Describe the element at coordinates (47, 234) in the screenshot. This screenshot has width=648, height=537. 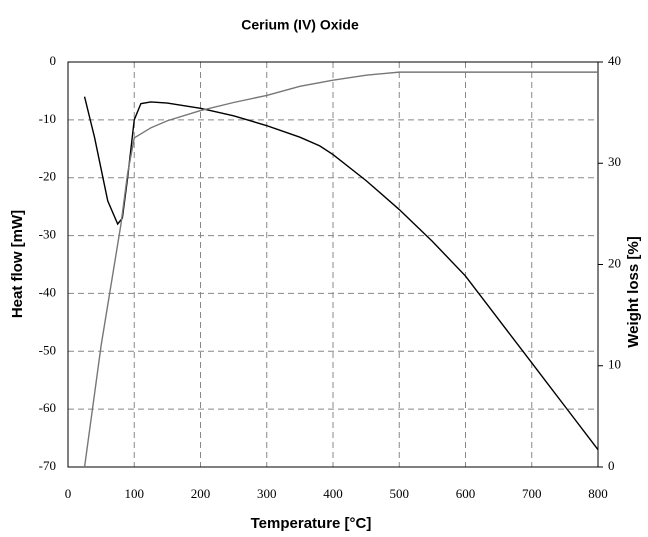
I see `y-tick-label: -30` at that location.